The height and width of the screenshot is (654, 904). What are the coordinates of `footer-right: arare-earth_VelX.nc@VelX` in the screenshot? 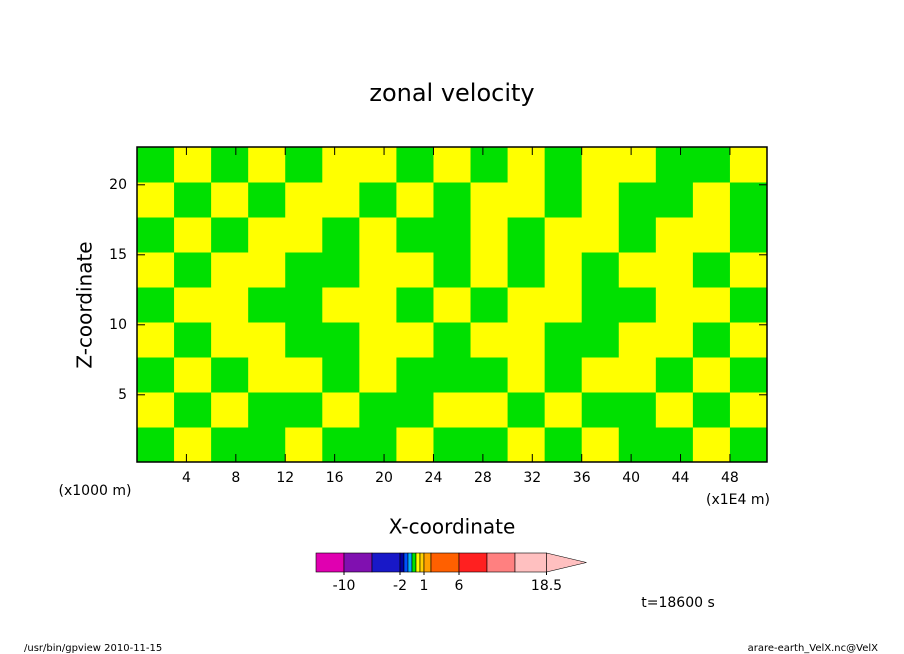 It's located at (813, 648).